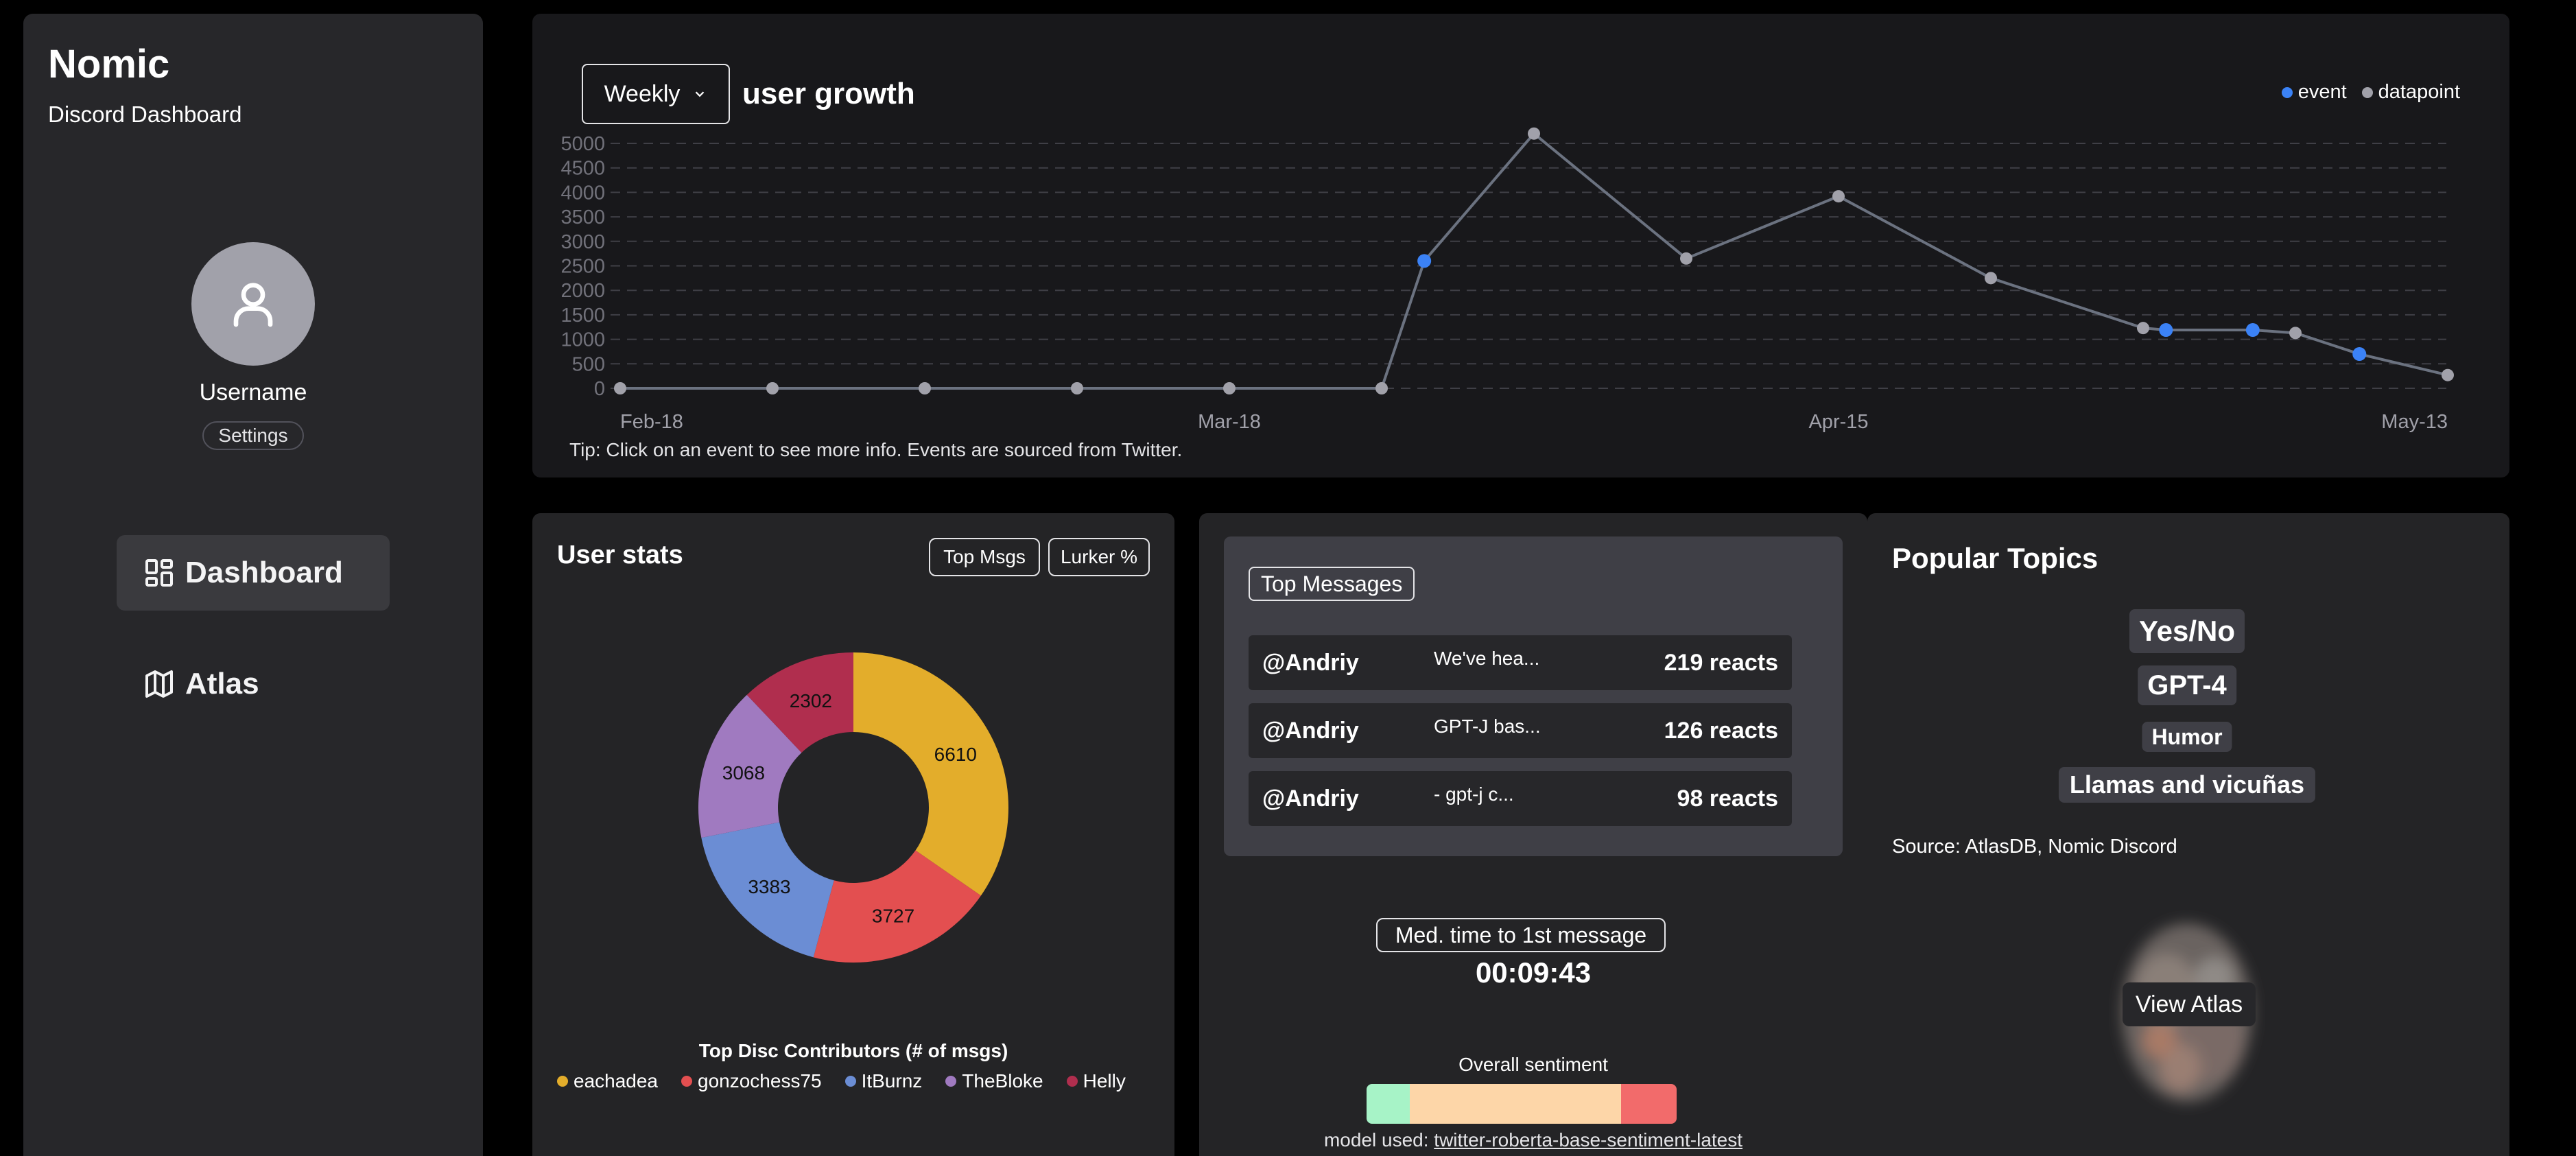 The width and height of the screenshot is (2576, 1156). What do you see at coordinates (616, 1081) in the screenshot?
I see `legend-label: eachadea` at bounding box center [616, 1081].